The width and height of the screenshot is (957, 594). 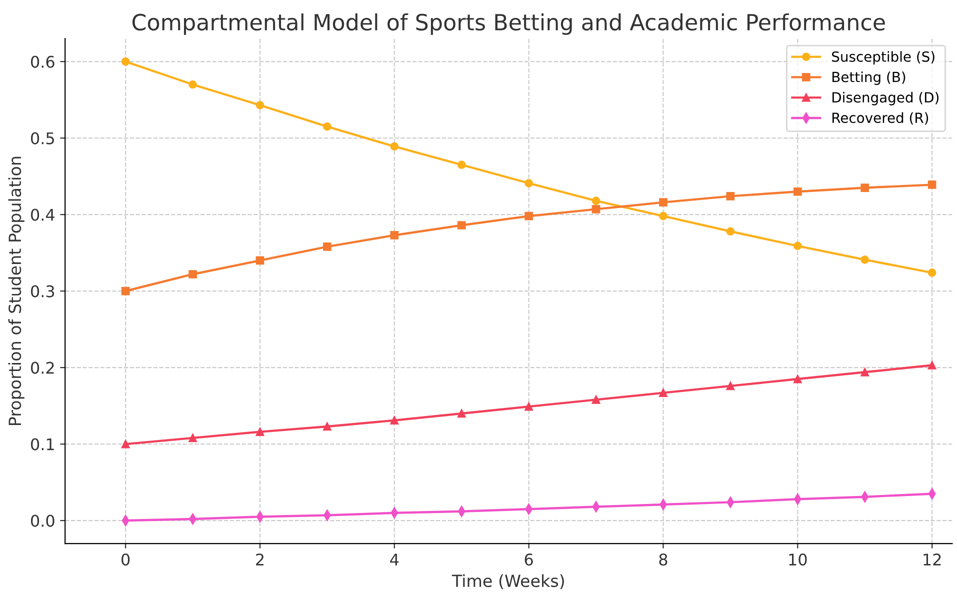 I want to click on legend-label: Susceptible (S), so click(x=883, y=58).